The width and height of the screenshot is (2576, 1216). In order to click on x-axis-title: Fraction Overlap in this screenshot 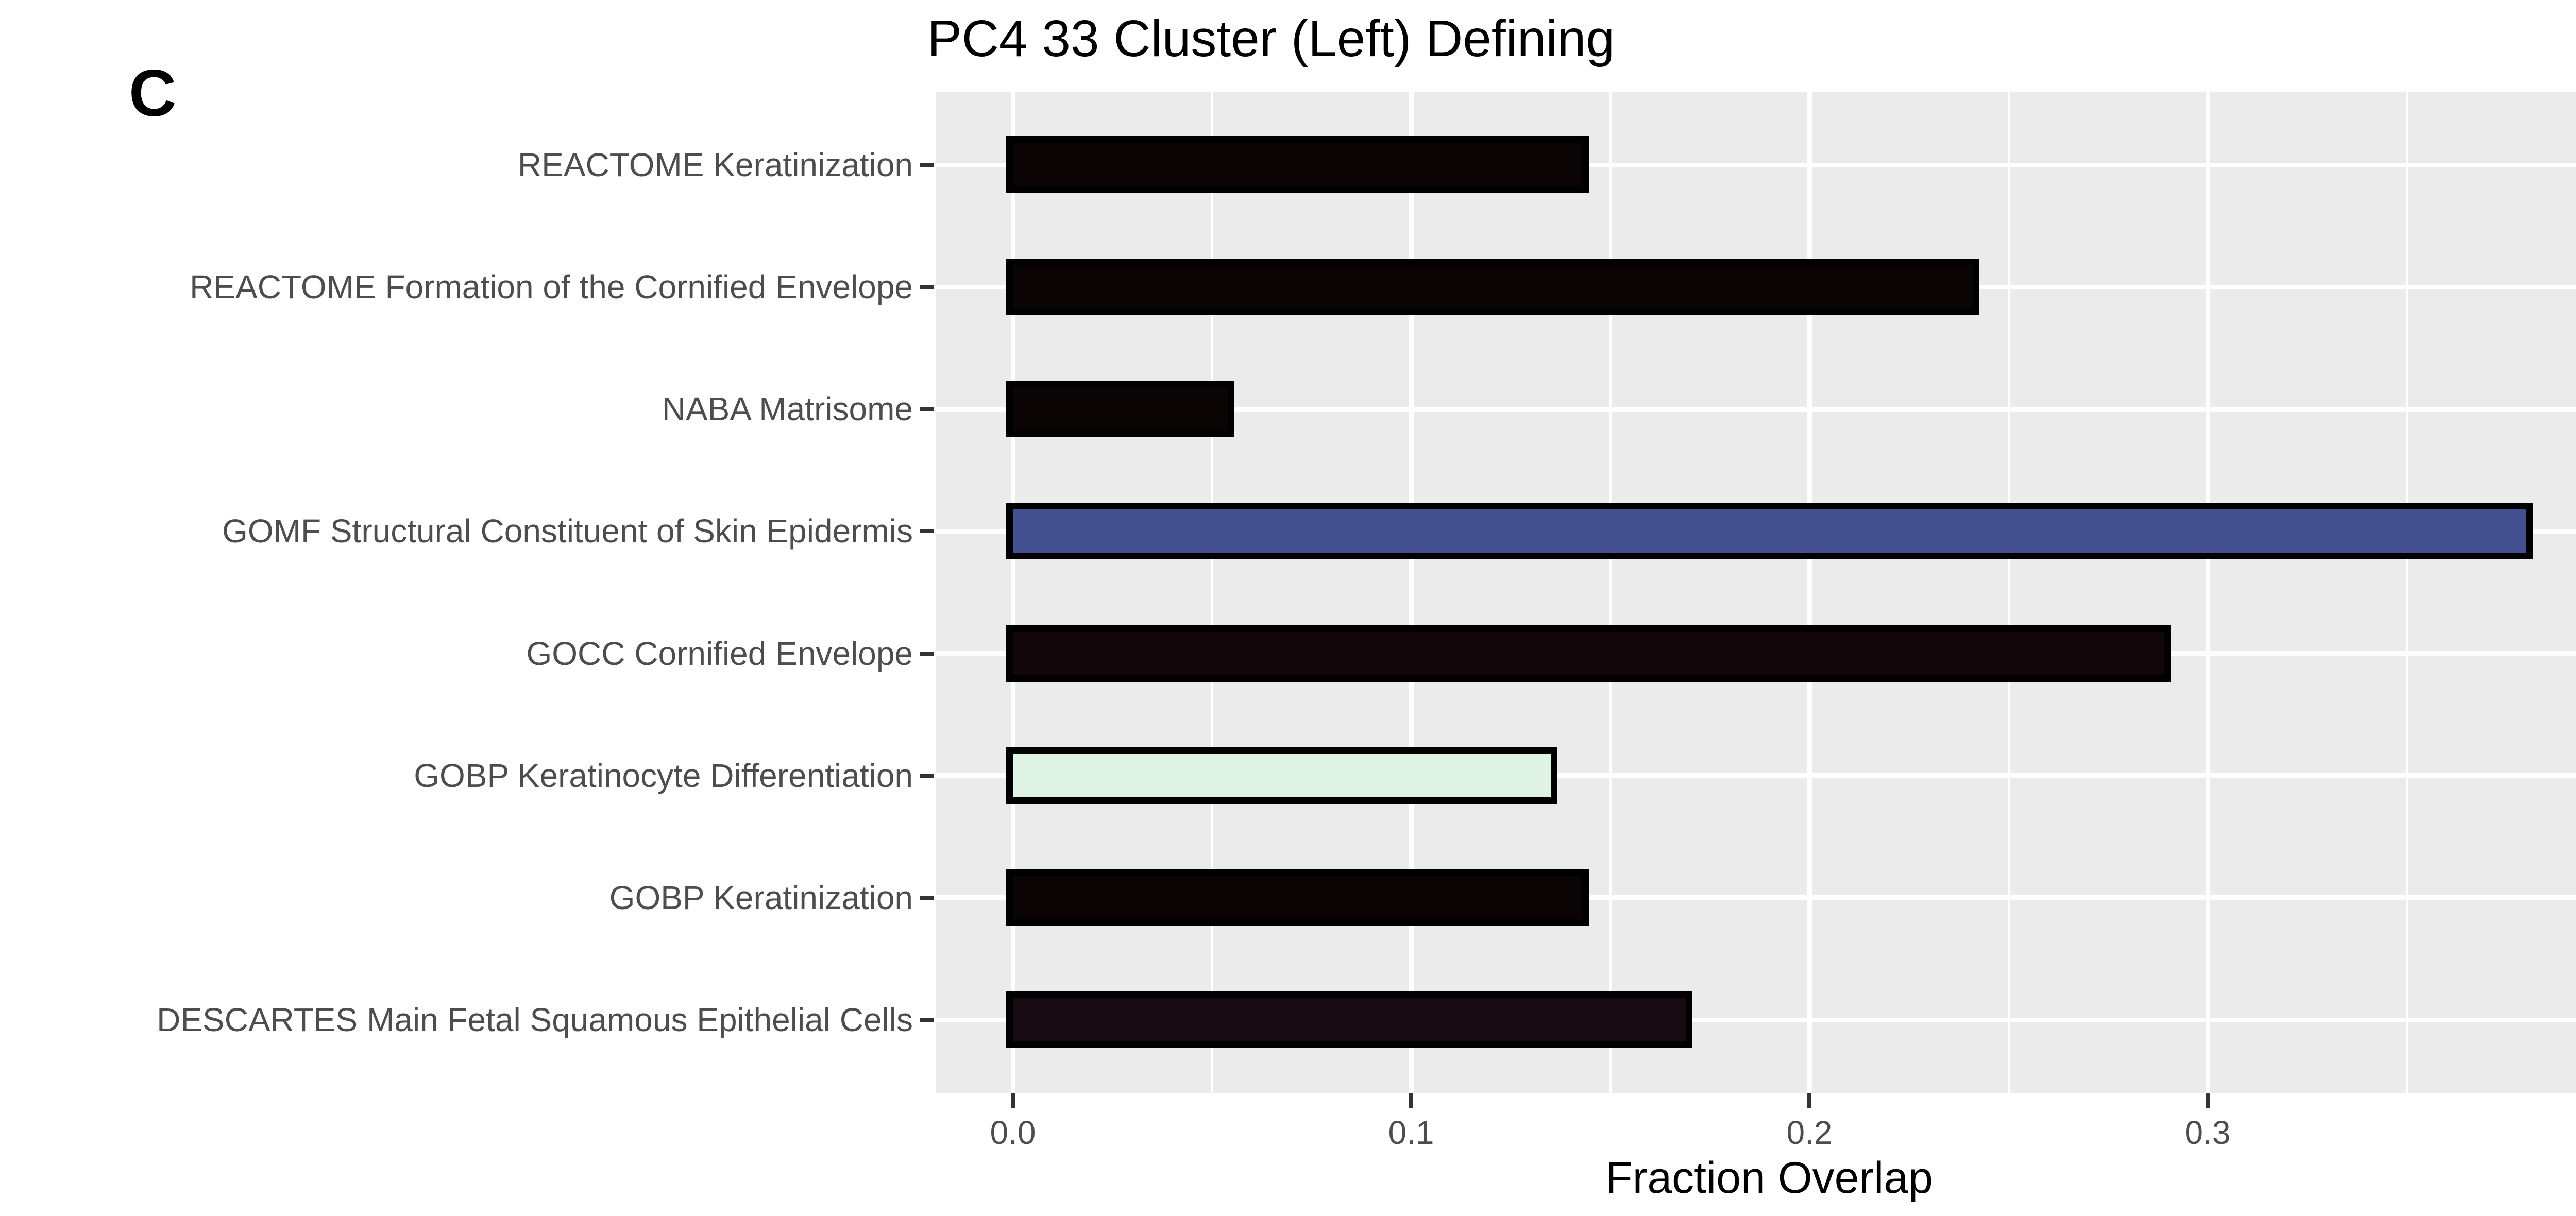, I will do `click(1769, 1178)`.